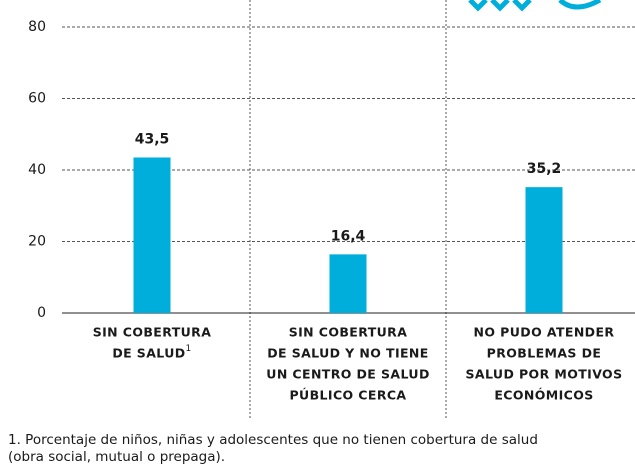 The height and width of the screenshot is (473, 635). Describe the element at coordinates (535, 6) in the screenshot. I see `logo-fragment` at that location.